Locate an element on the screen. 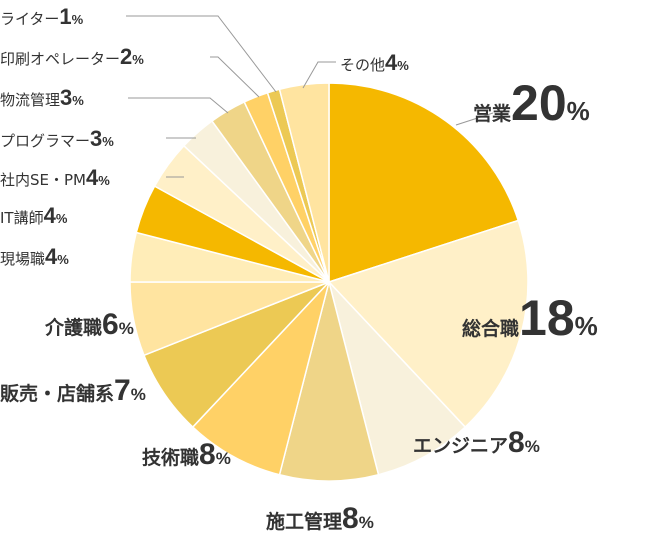  slice-value: 6 is located at coordinates (110, 324).